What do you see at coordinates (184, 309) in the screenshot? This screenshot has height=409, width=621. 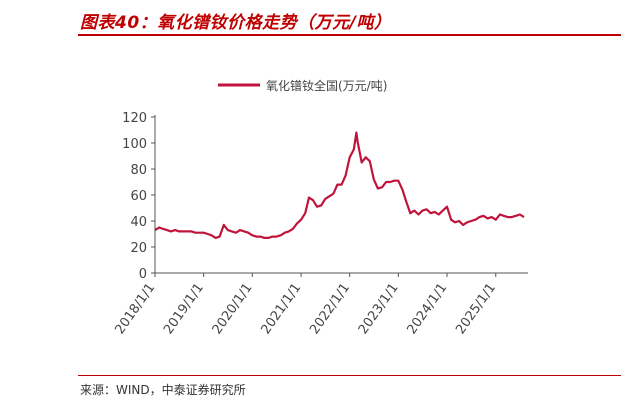 I see `x-tick-label: 2019/1/1` at bounding box center [184, 309].